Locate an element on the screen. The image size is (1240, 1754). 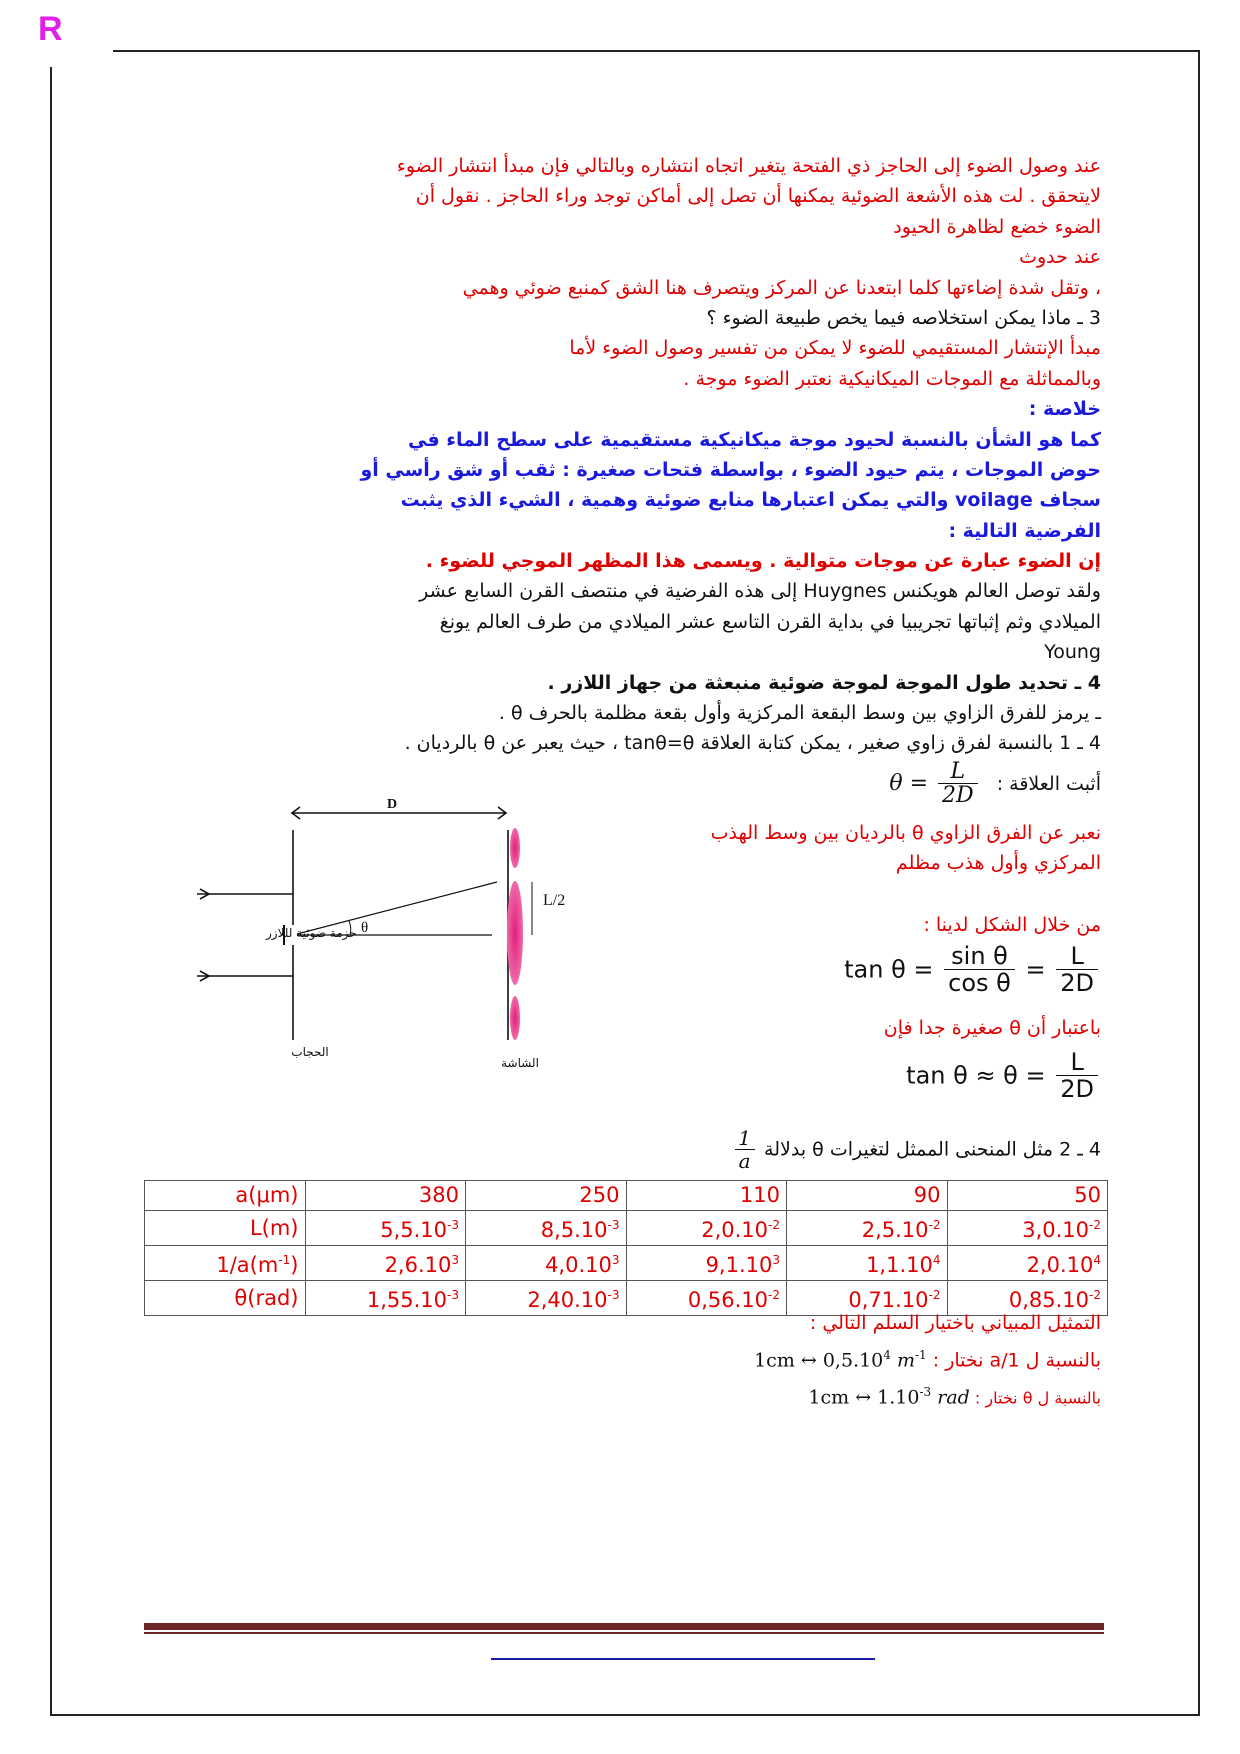
row-label: 1/a(m-1) is located at coordinates (225, 1263).